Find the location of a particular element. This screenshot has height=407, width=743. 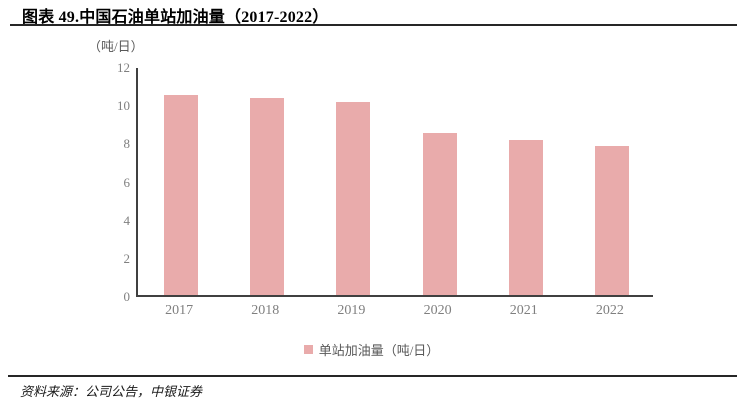

source-text: 资料来源：公司公告，中银证券 is located at coordinates (111, 391).